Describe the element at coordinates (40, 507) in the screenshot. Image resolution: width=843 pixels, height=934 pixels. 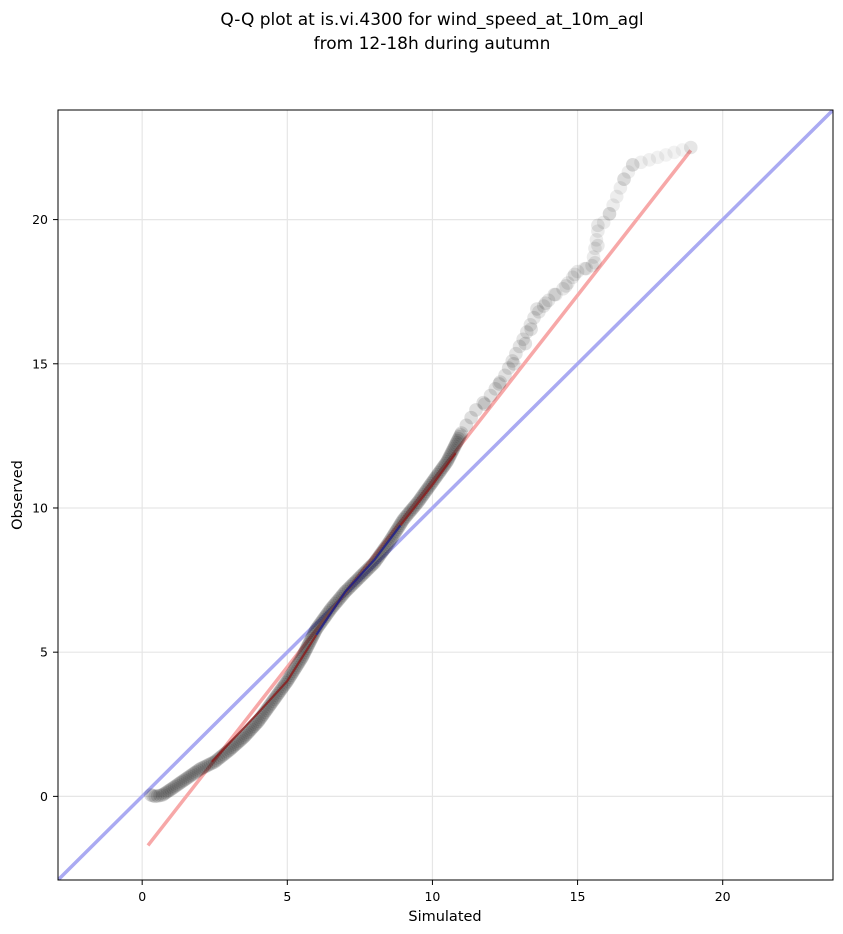
I see `y-tick-label: 10` at that location.